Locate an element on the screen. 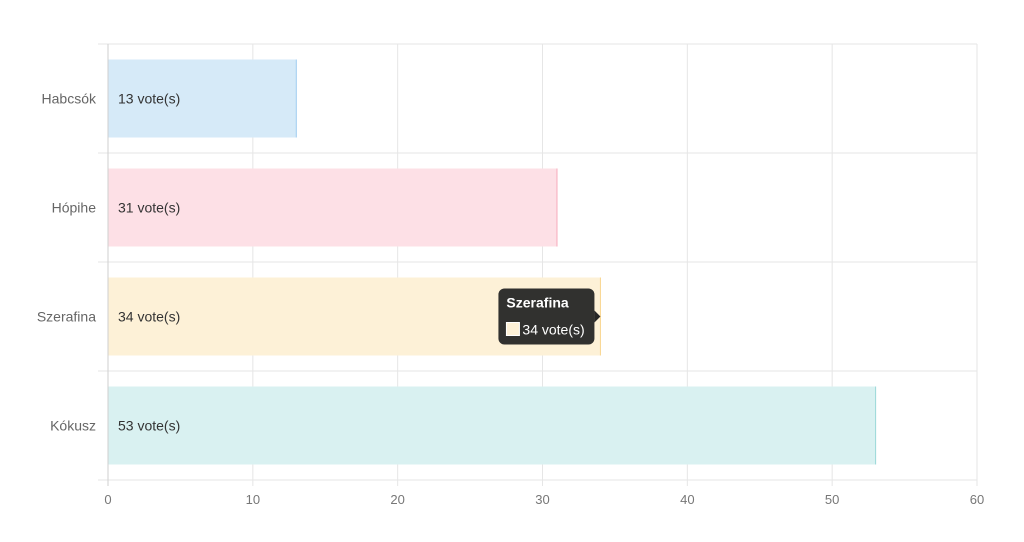 This screenshot has width=1024, height=542. x-tick-label: 30 is located at coordinates (542, 499).